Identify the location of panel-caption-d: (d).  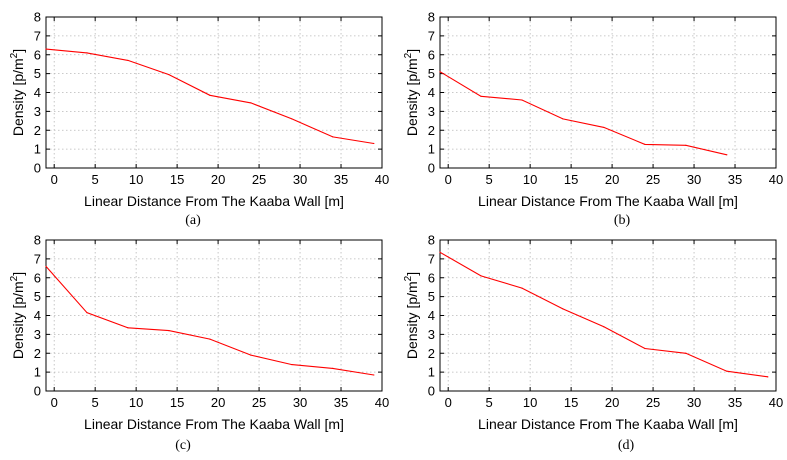
(626, 445).